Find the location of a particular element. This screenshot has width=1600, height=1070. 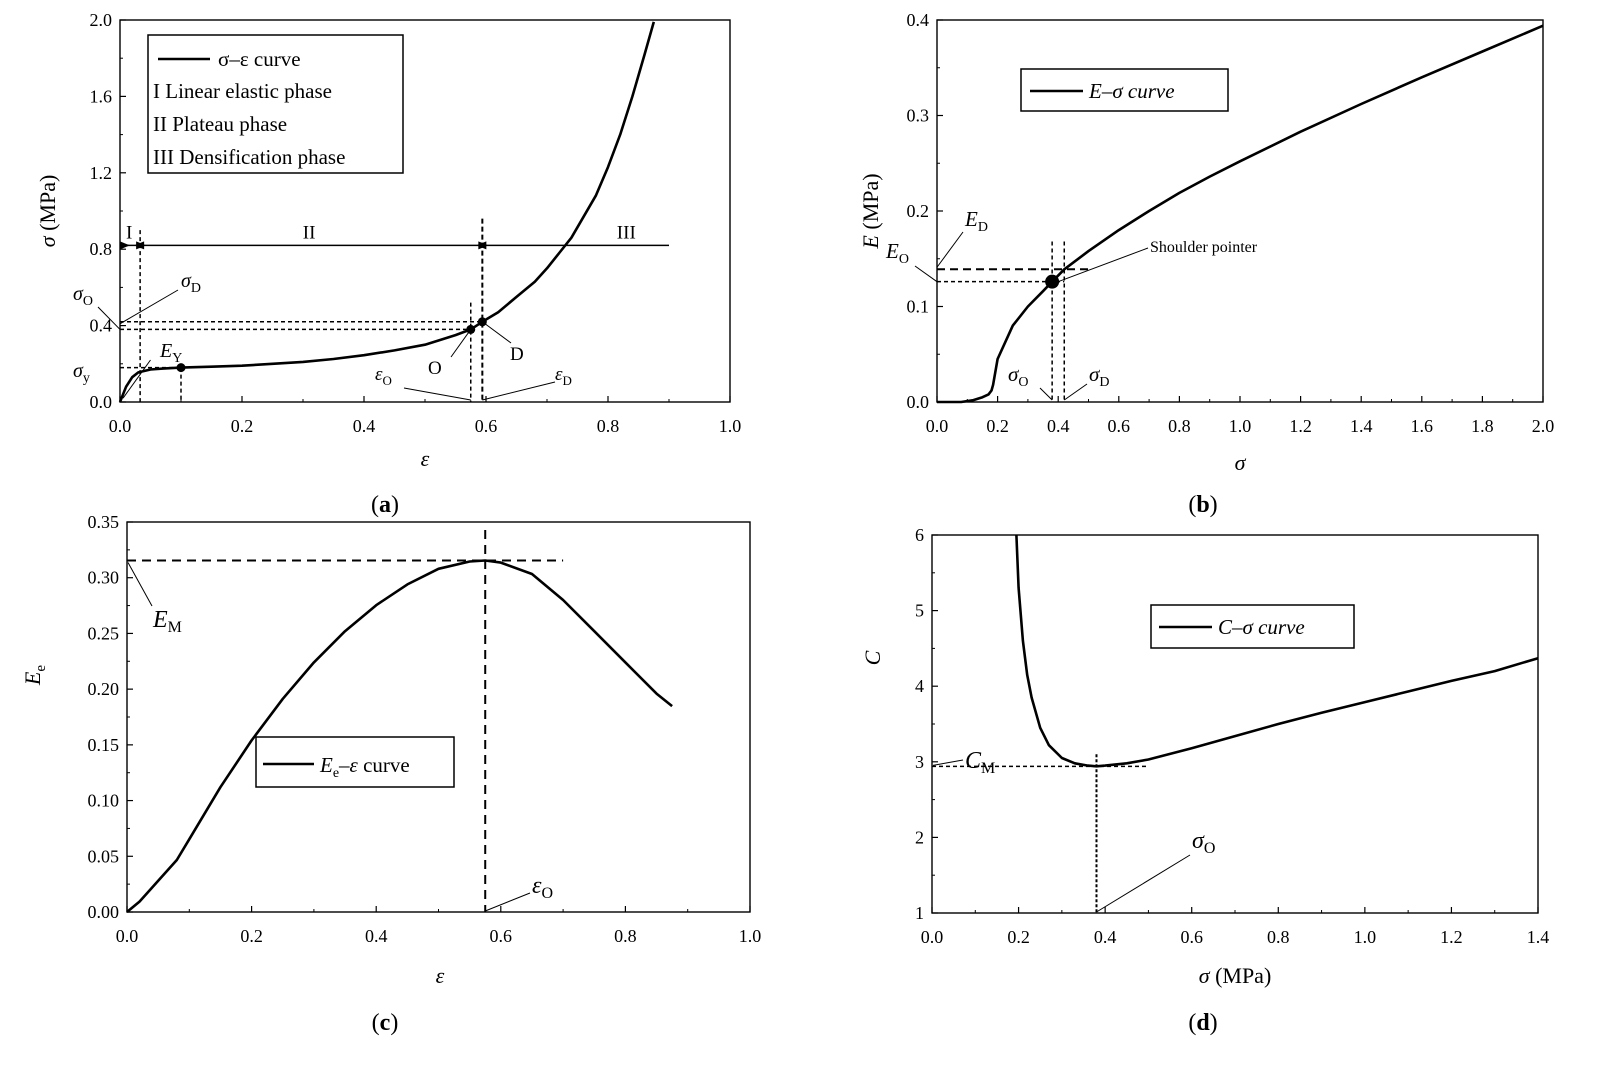

y-tick-label: 0.25 is located at coordinates (104, 633).